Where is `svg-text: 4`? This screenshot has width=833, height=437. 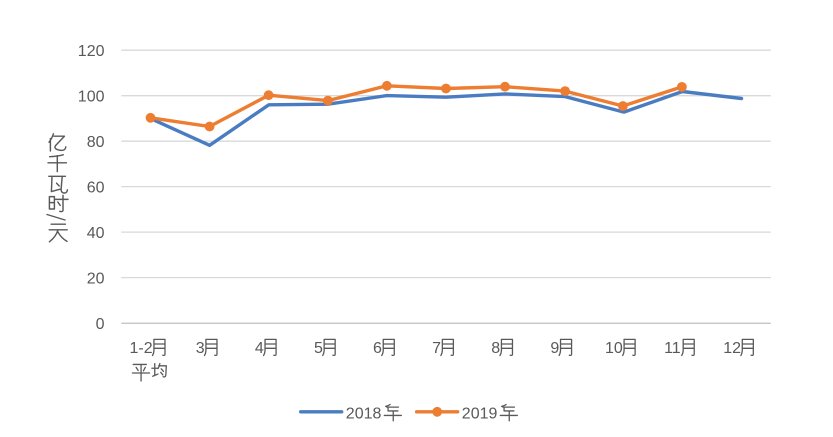 svg-text: 4 is located at coordinates (259, 348).